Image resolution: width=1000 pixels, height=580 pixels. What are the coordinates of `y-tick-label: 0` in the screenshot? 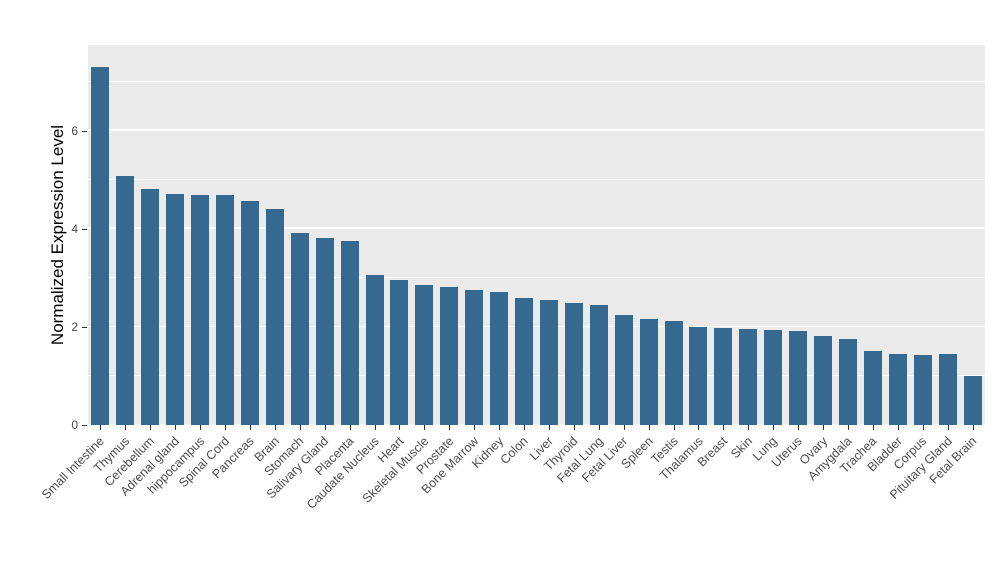 It's located at (74, 425).